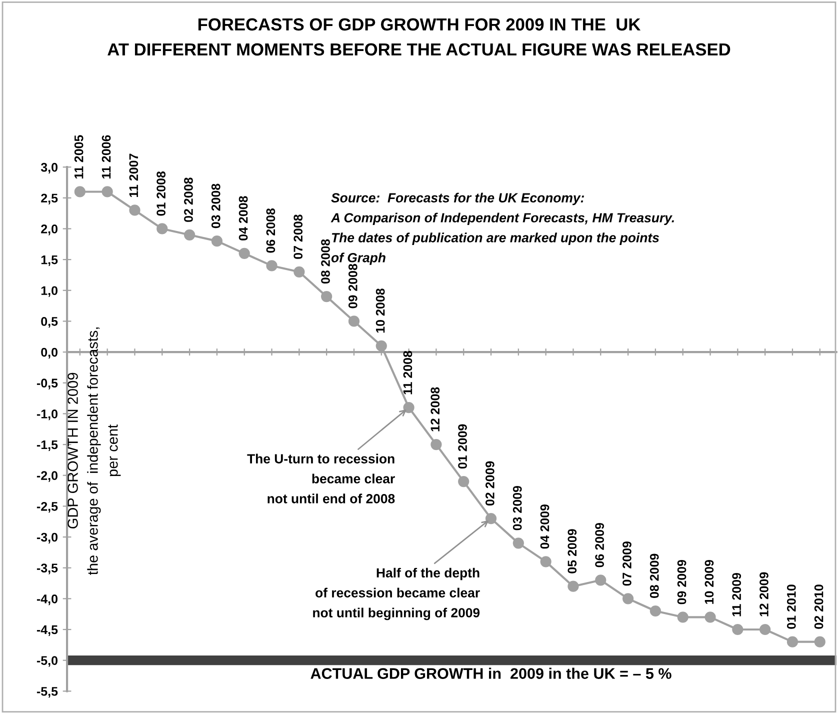  What do you see at coordinates (94, 451) in the screenshot?
I see `y-axis-title: GDP GROWTH IN 2009 the average of independent forecasts, per cent` at bounding box center [94, 451].